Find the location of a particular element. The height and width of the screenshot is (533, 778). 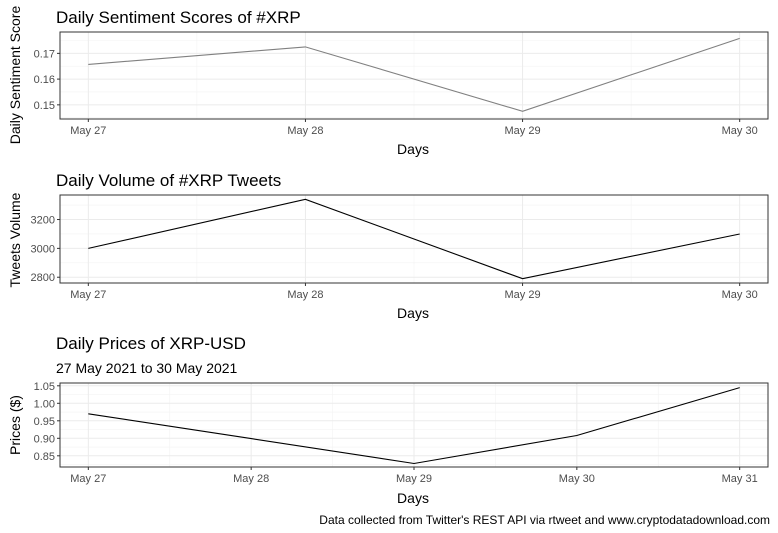

y-axis-title: Tweets Volume is located at coordinates (15, 239).